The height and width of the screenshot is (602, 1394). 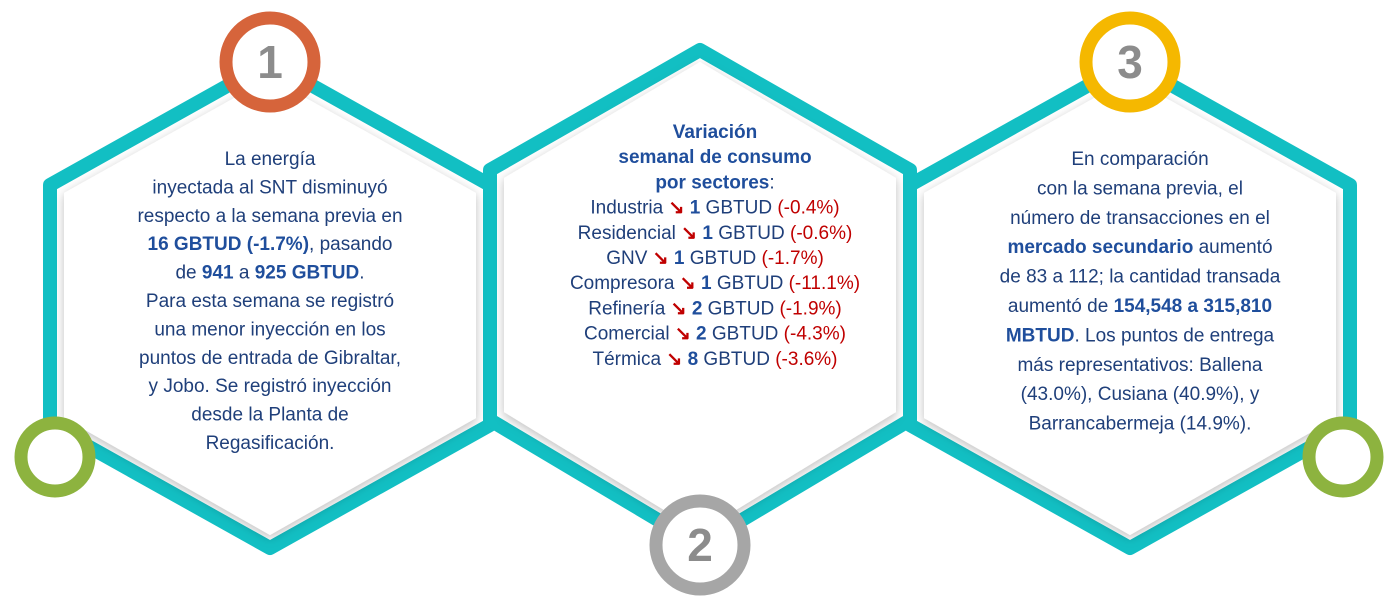 What do you see at coordinates (270, 62) in the screenshot?
I see `step-number: 1` at bounding box center [270, 62].